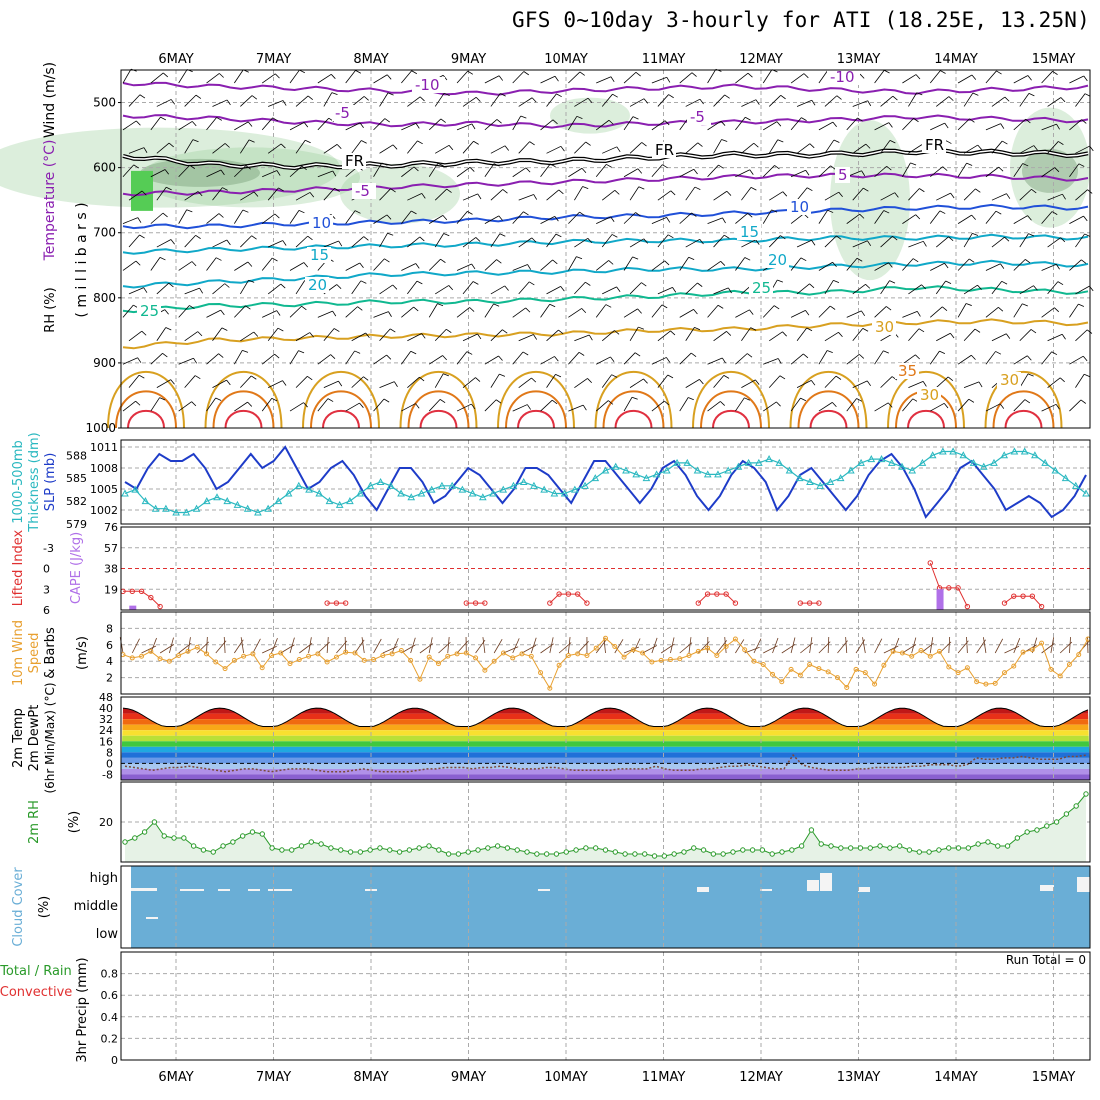 The height and width of the screenshot is (1100, 1100). I want to click on temp-ytick: 24, so click(106, 730).